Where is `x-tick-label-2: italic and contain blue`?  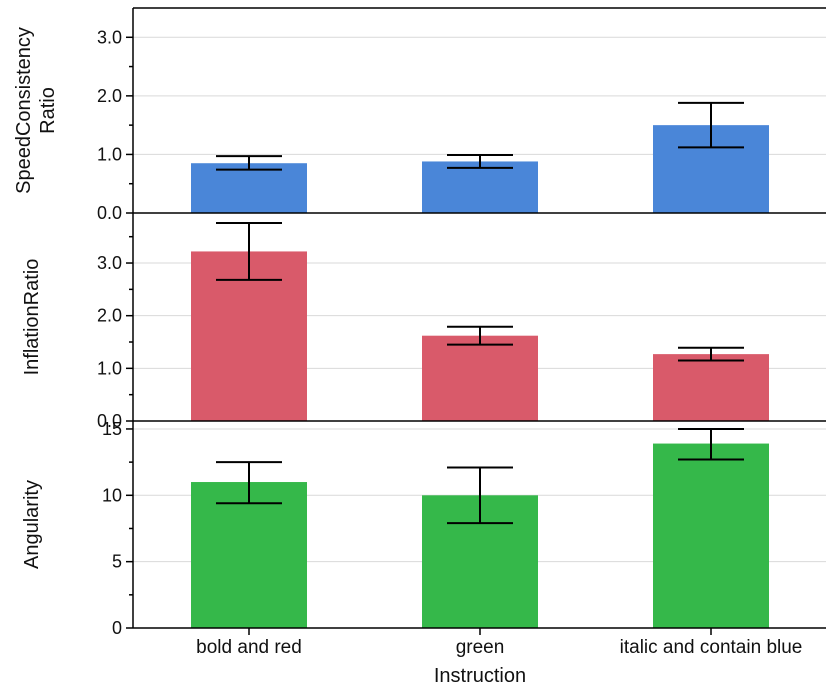 x-tick-label-2: italic and contain blue is located at coordinates (711, 647).